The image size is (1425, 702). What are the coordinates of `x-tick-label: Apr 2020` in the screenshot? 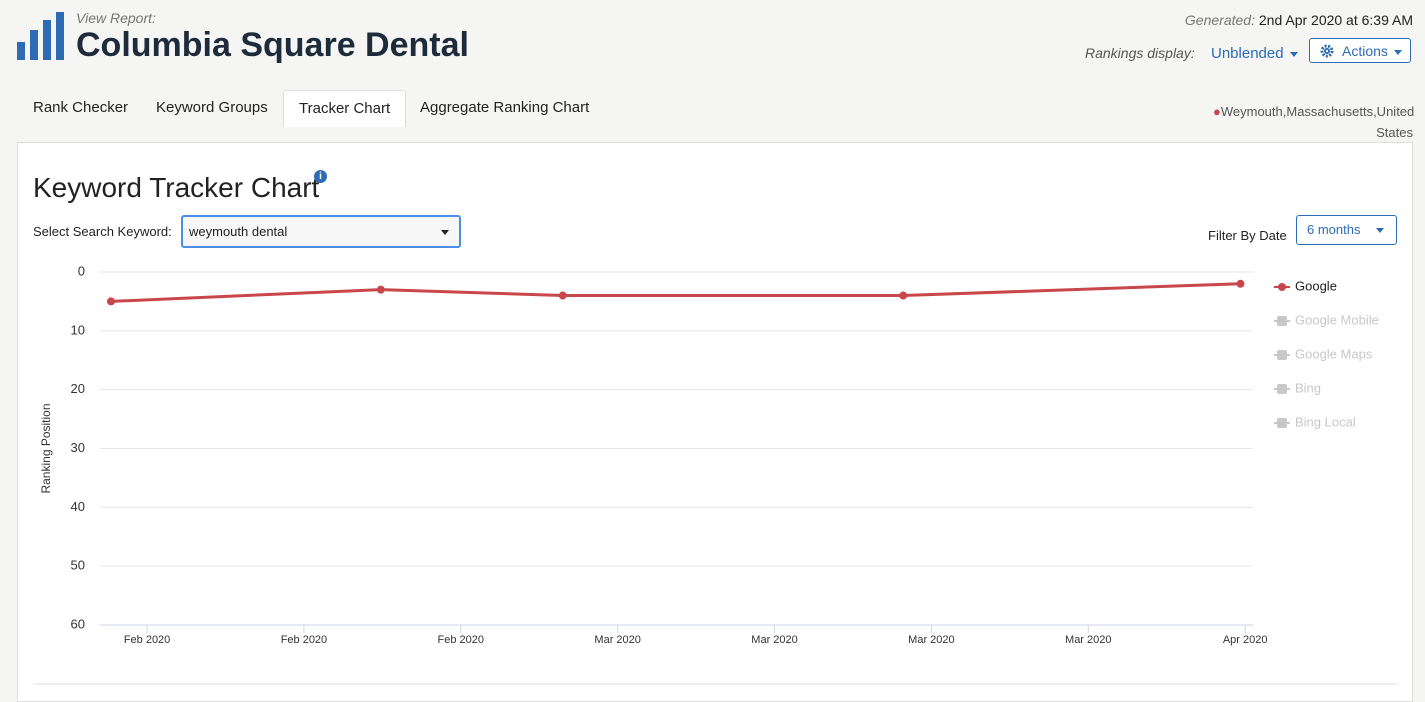 It's located at (1245, 640).